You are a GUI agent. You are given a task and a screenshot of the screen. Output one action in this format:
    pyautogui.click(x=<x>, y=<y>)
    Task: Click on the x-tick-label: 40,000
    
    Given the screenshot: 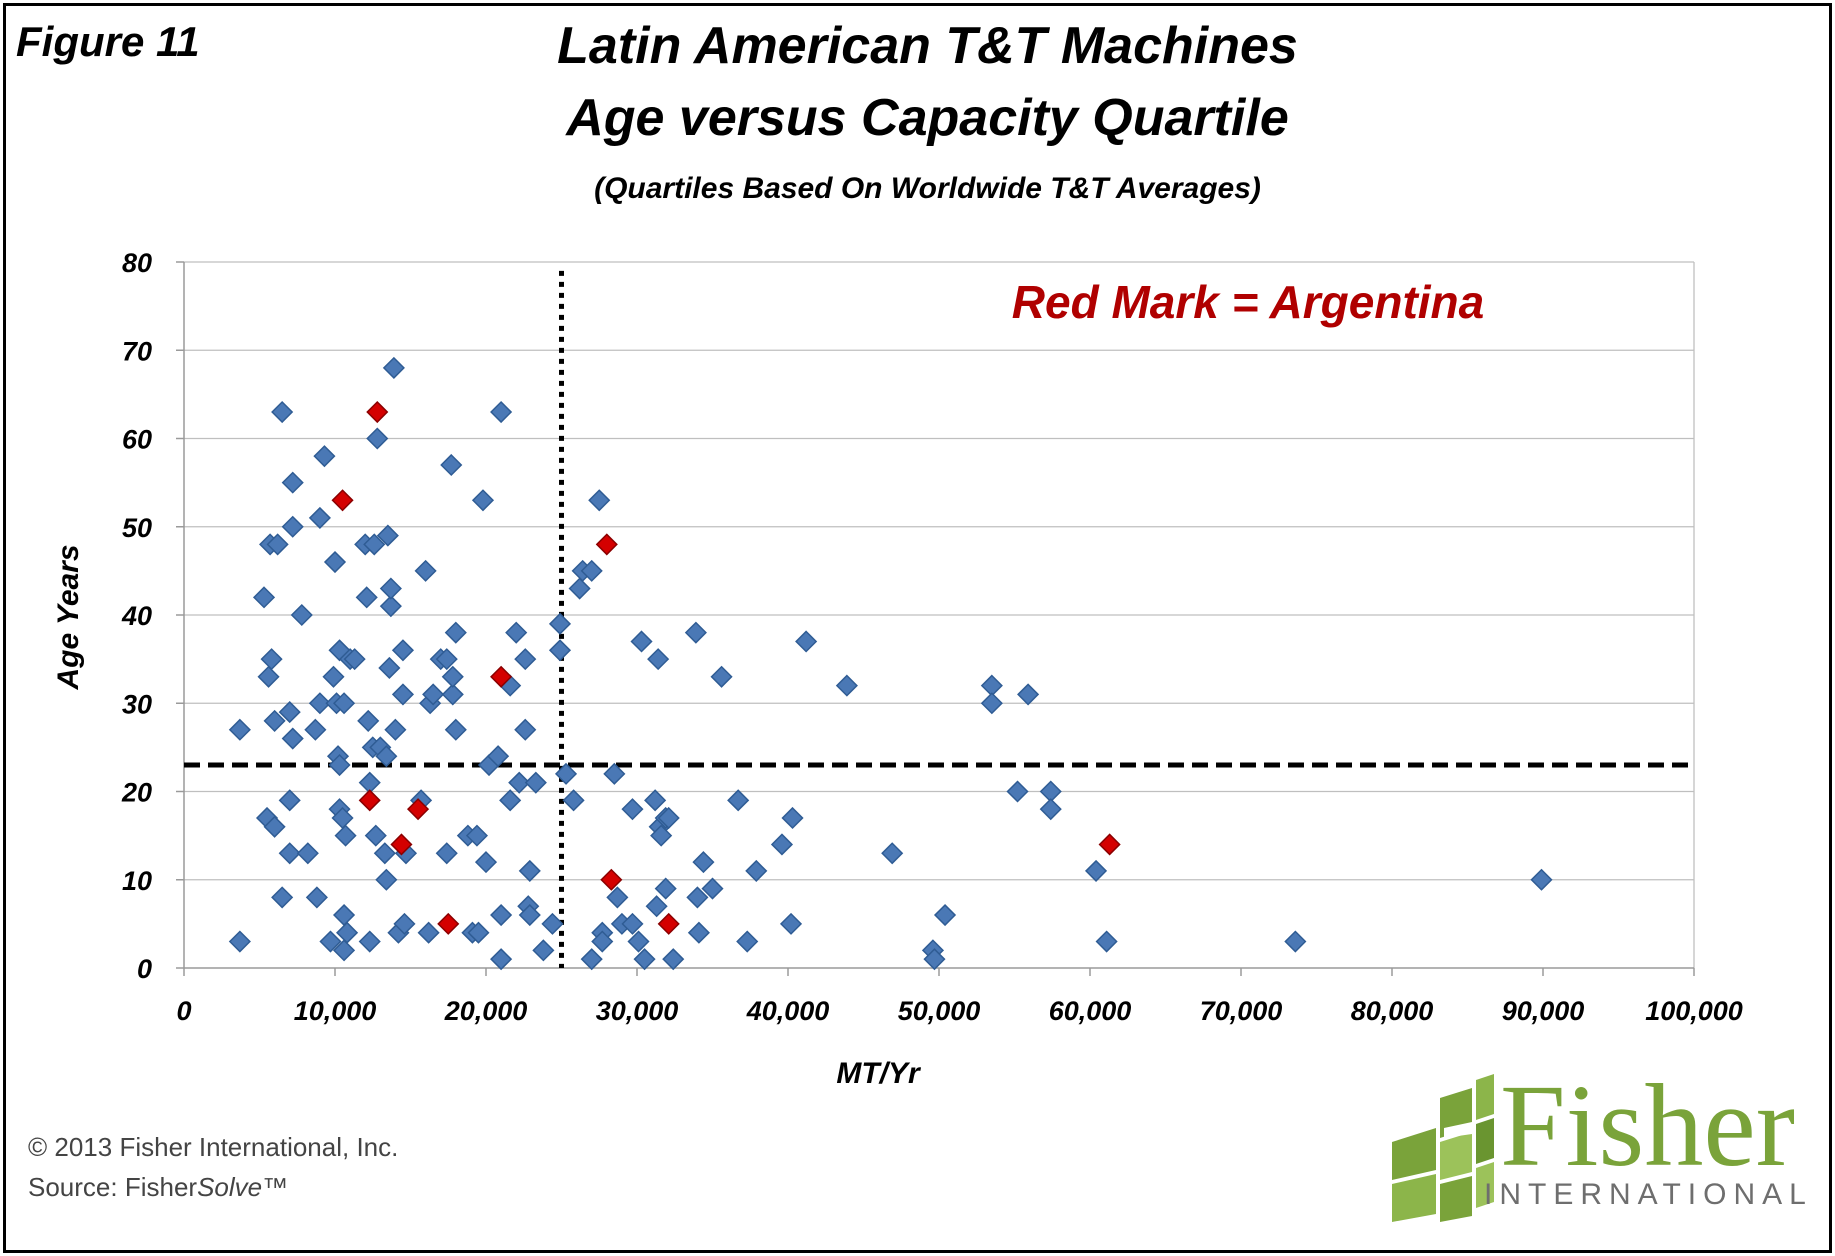 What is the action you would take?
    pyautogui.click(x=788, y=1011)
    